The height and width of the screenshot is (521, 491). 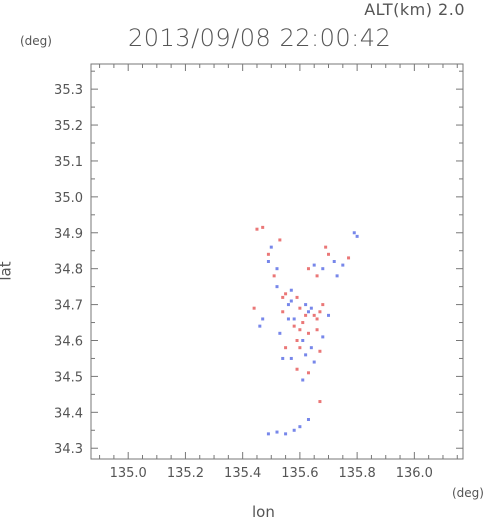 I want to click on y-tick-label: 34.8, so click(x=68, y=270).